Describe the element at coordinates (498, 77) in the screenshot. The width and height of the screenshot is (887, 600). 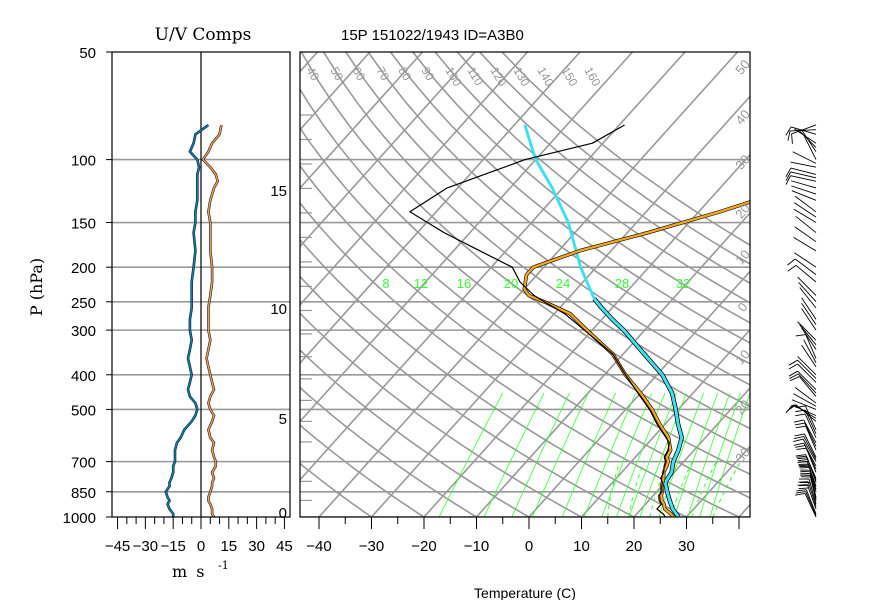
I see `isotherm-label: 120` at that location.